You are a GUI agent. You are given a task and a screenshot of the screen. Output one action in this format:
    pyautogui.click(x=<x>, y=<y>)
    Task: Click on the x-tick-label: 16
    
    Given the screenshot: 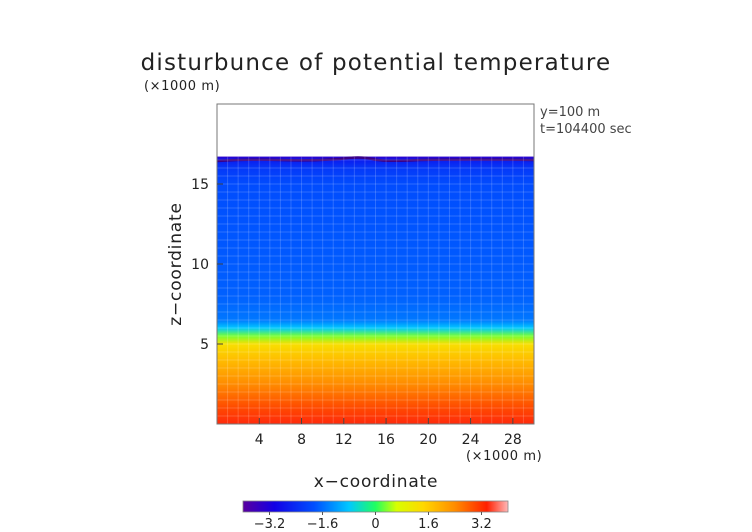 What is the action you would take?
    pyautogui.click(x=386, y=440)
    